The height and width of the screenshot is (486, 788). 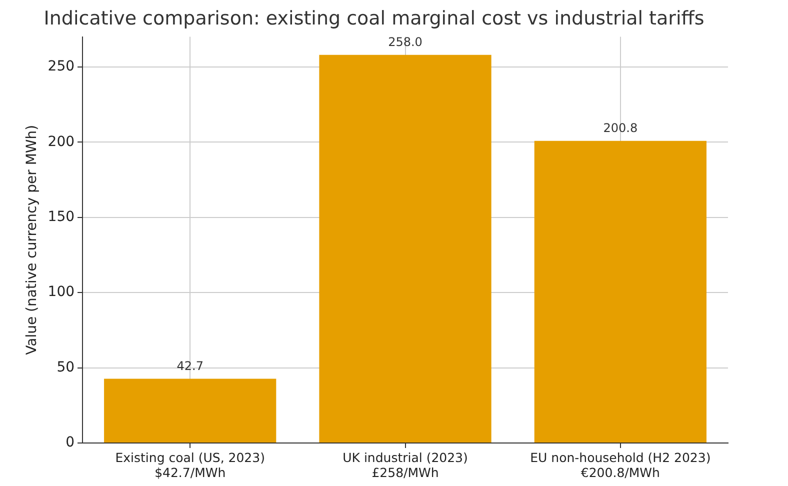 I want to click on data-label: 42.7, so click(x=190, y=365).